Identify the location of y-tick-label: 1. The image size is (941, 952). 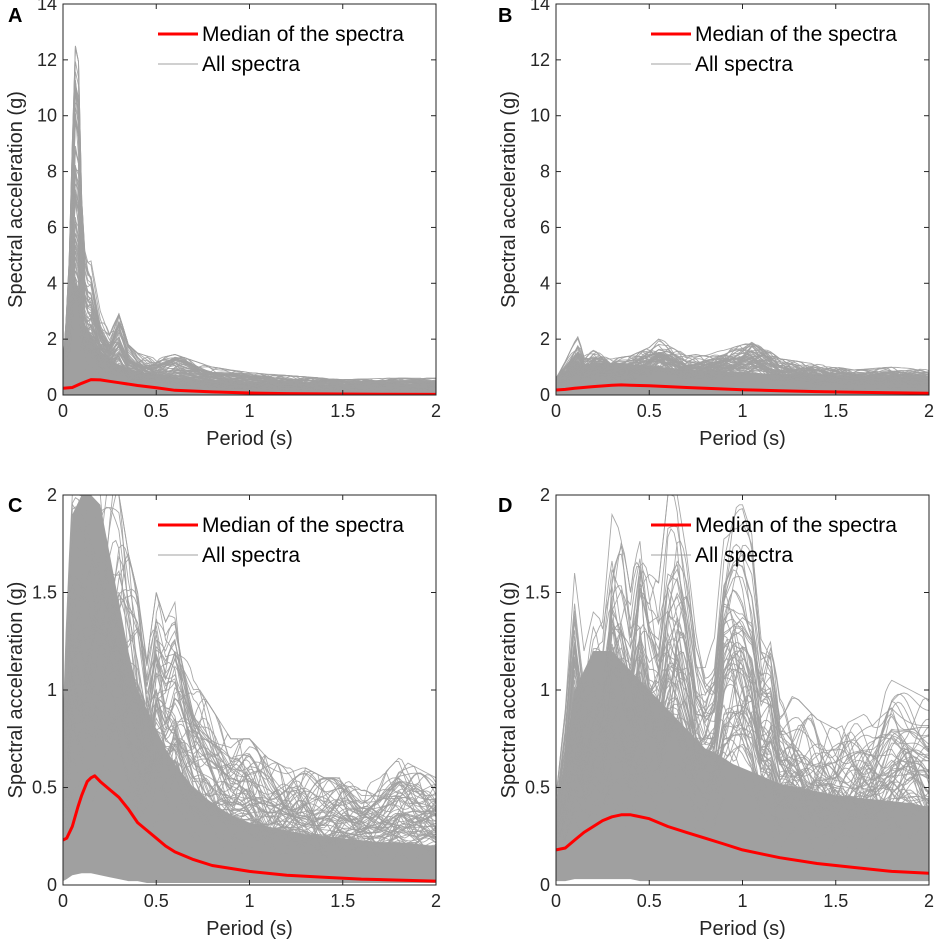
(52, 690).